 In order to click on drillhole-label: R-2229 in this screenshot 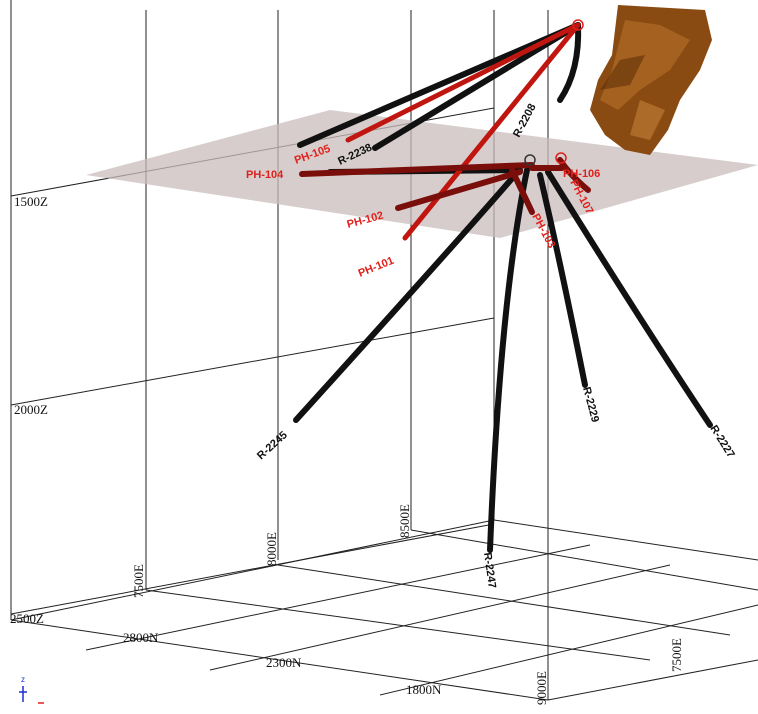, I will do `click(590, 405)`.